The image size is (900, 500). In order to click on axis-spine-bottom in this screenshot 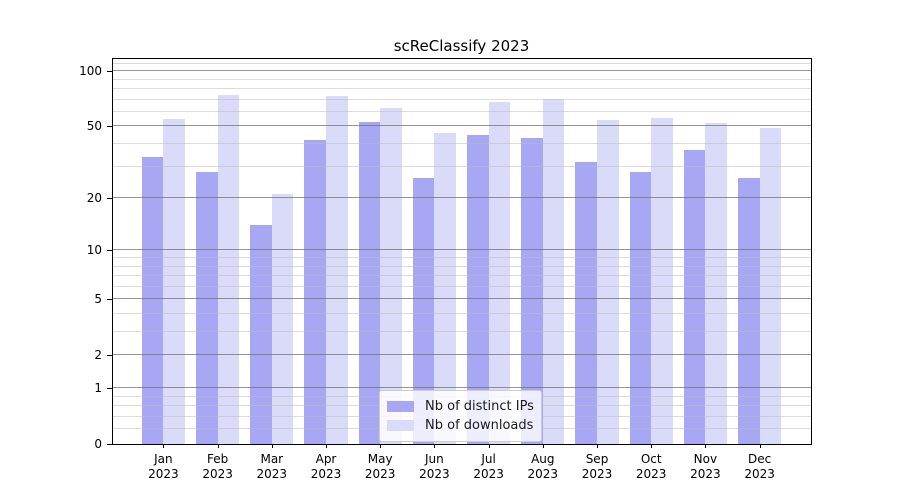, I will do `click(462, 444)`.